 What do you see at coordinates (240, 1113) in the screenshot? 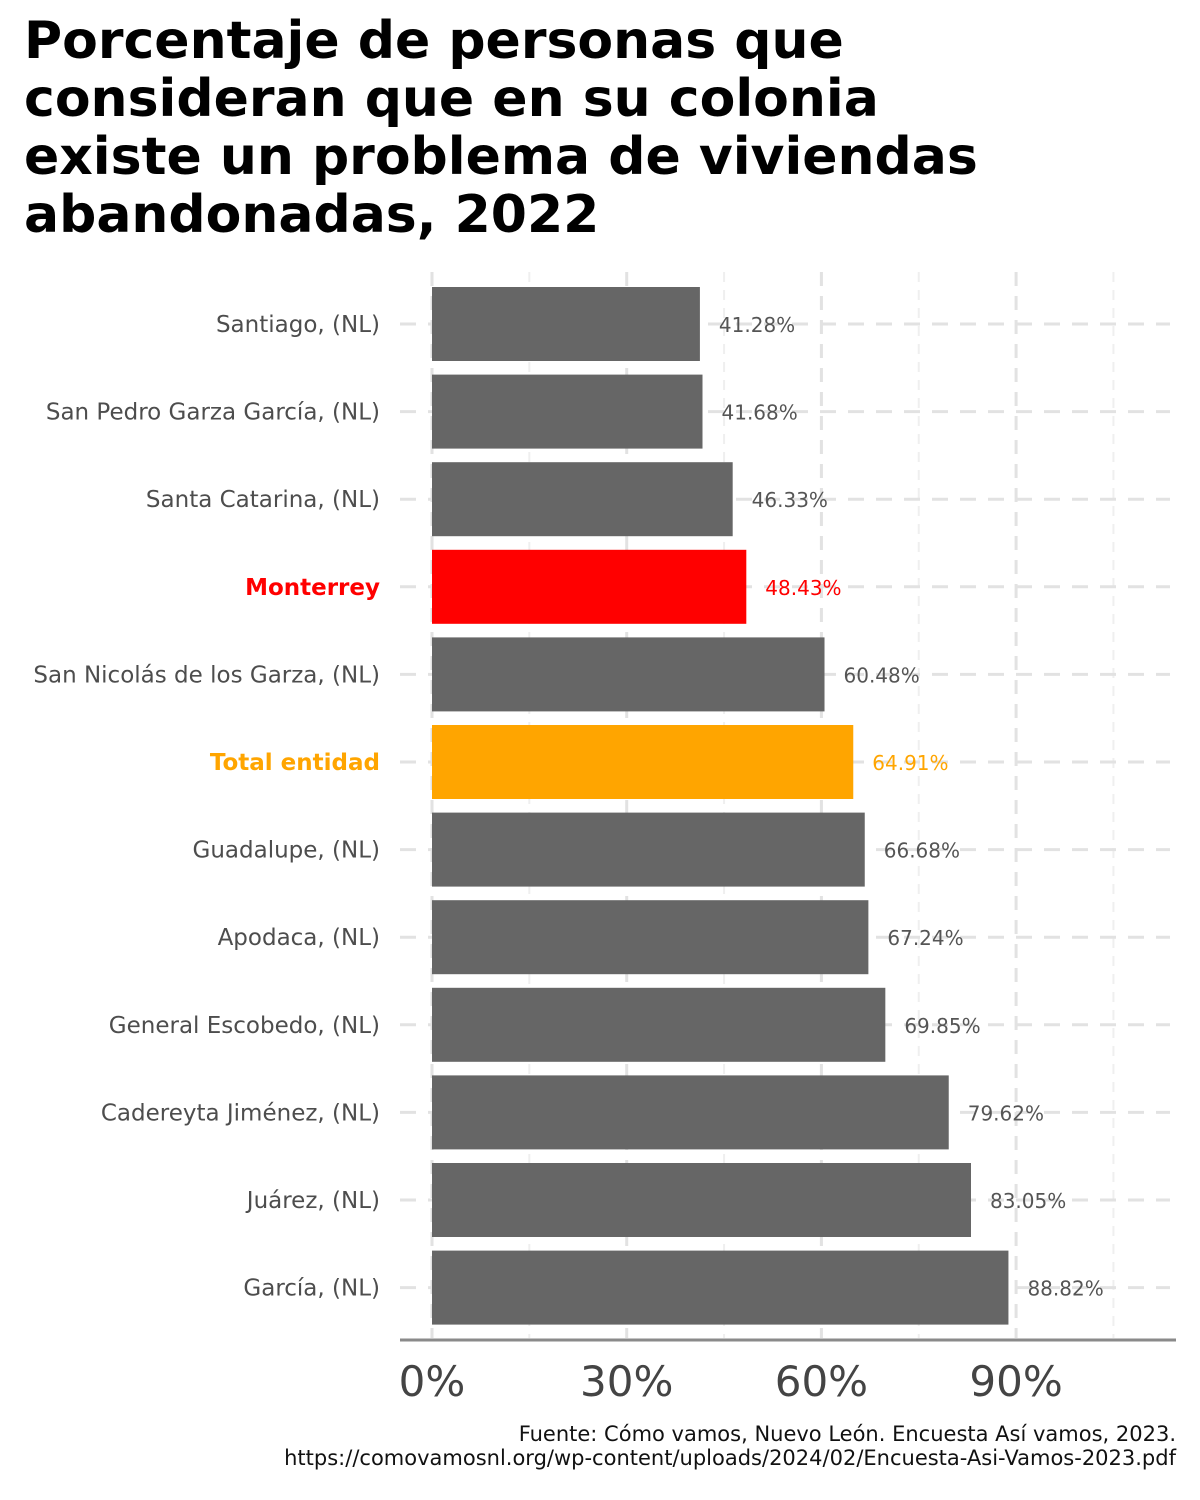
I see `category-label: Cadereyta Jiménez, (NL)` at bounding box center [240, 1113].